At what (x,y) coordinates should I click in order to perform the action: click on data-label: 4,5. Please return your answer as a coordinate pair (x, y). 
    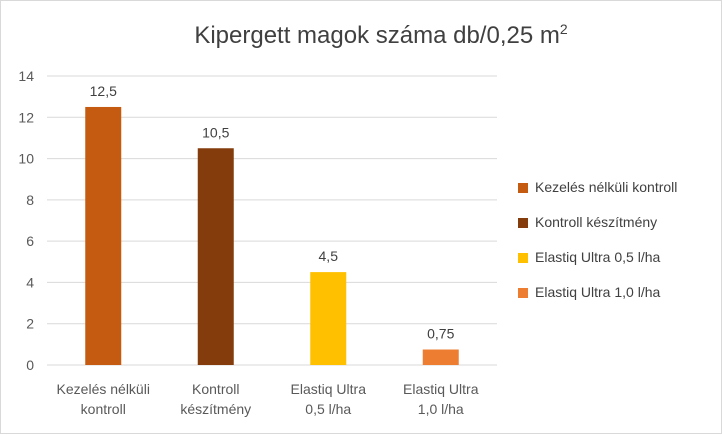
    Looking at the image, I should click on (329, 256).